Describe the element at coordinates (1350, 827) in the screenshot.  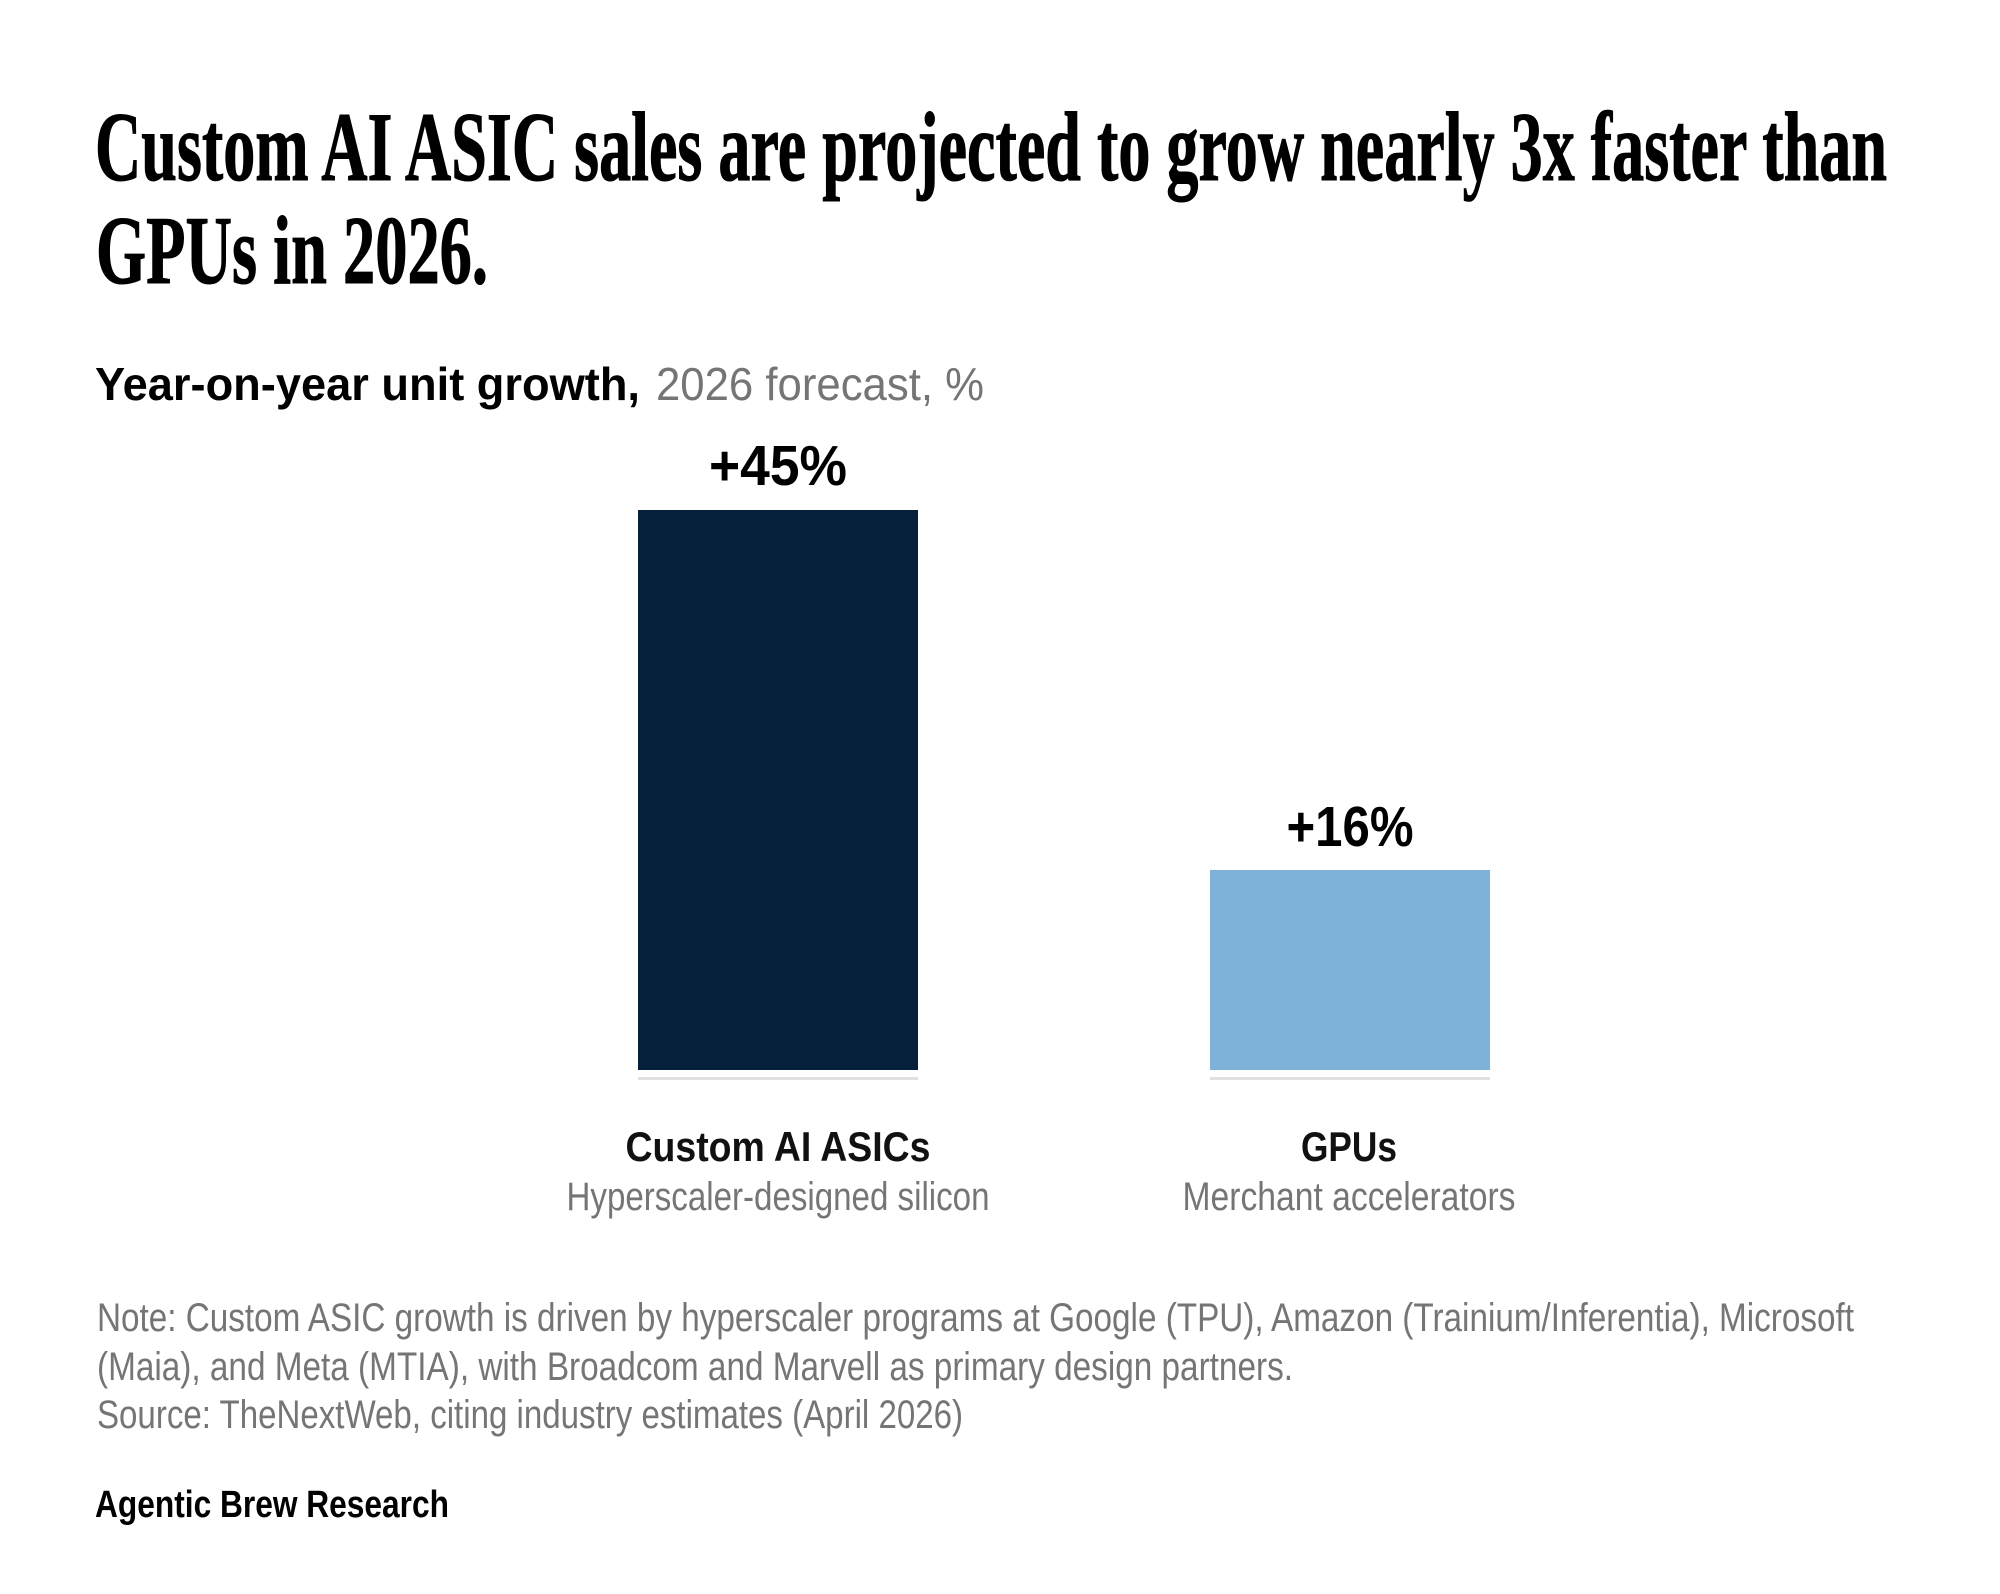
I see `svg-text: +16%` at that location.